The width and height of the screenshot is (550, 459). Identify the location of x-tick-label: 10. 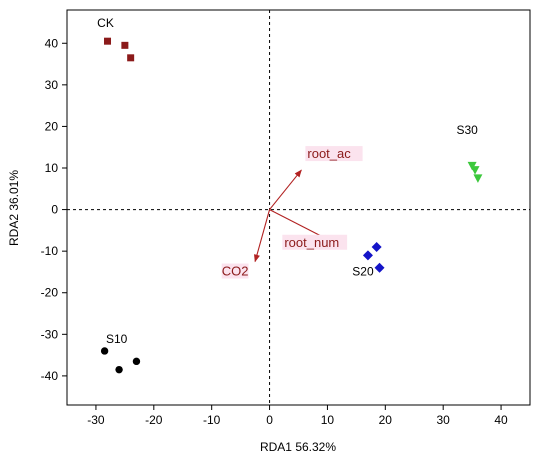
(328, 420).